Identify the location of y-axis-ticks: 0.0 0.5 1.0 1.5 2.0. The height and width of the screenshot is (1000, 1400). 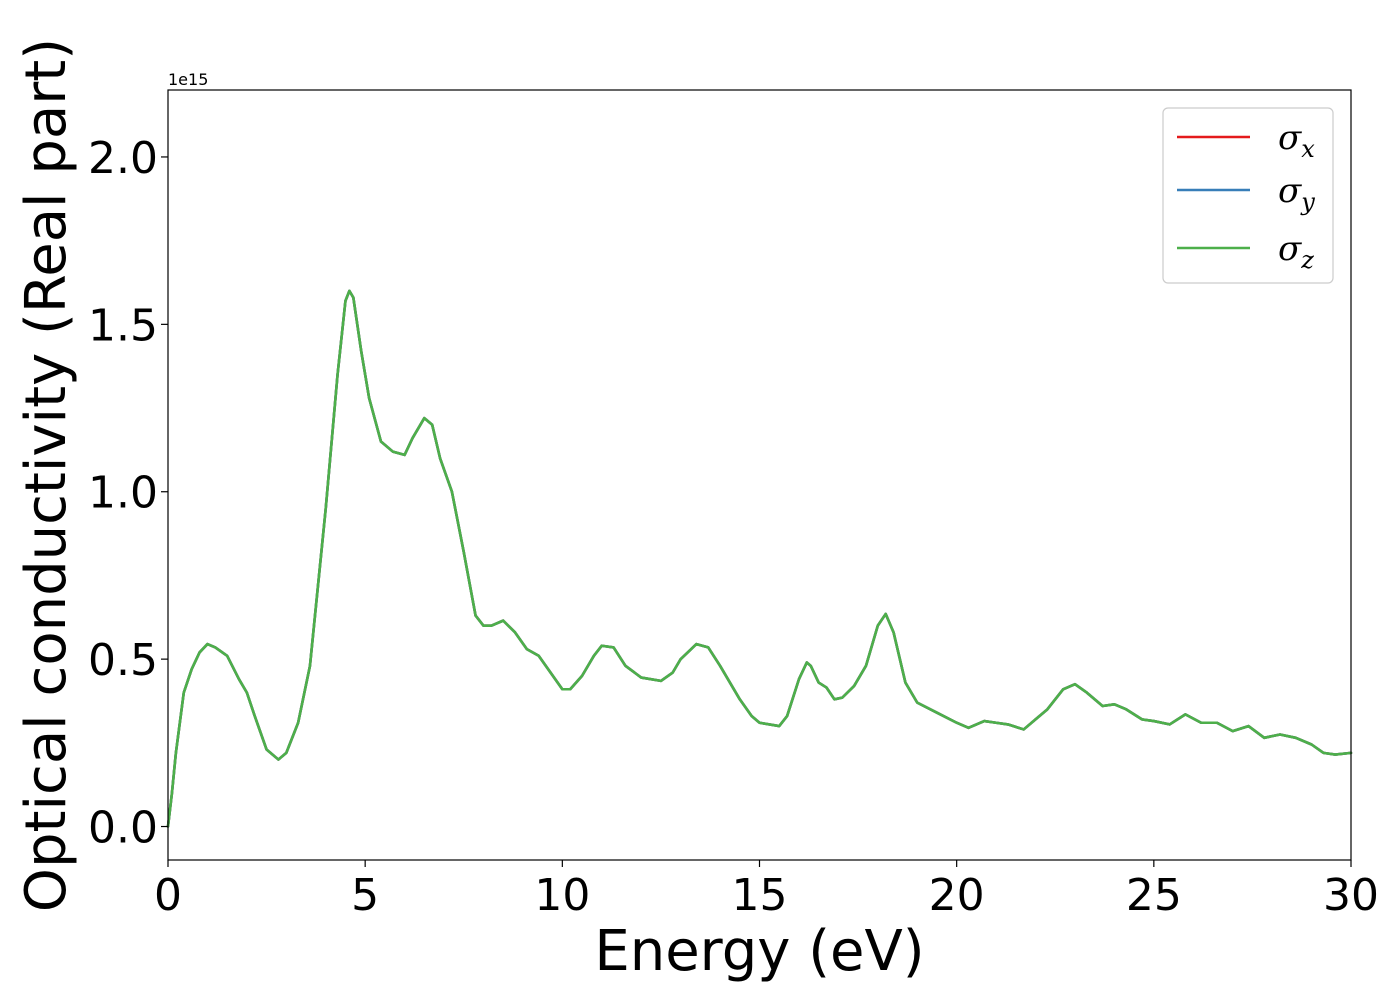
(128, 493).